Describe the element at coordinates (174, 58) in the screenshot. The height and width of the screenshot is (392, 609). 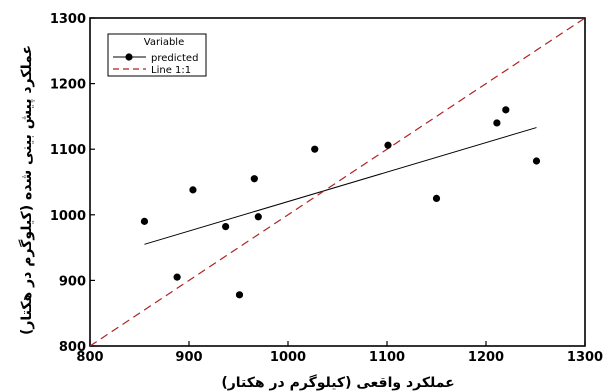
I see `legend-label-predicted: predicted` at that location.